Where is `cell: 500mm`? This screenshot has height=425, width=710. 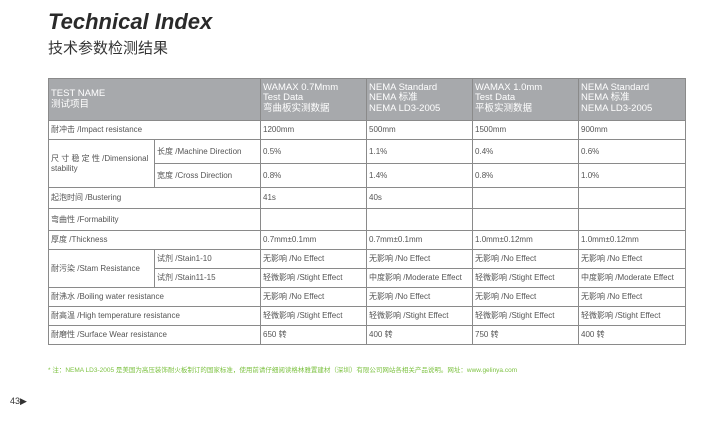
cell: 500mm is located at coordinates (420, 130).